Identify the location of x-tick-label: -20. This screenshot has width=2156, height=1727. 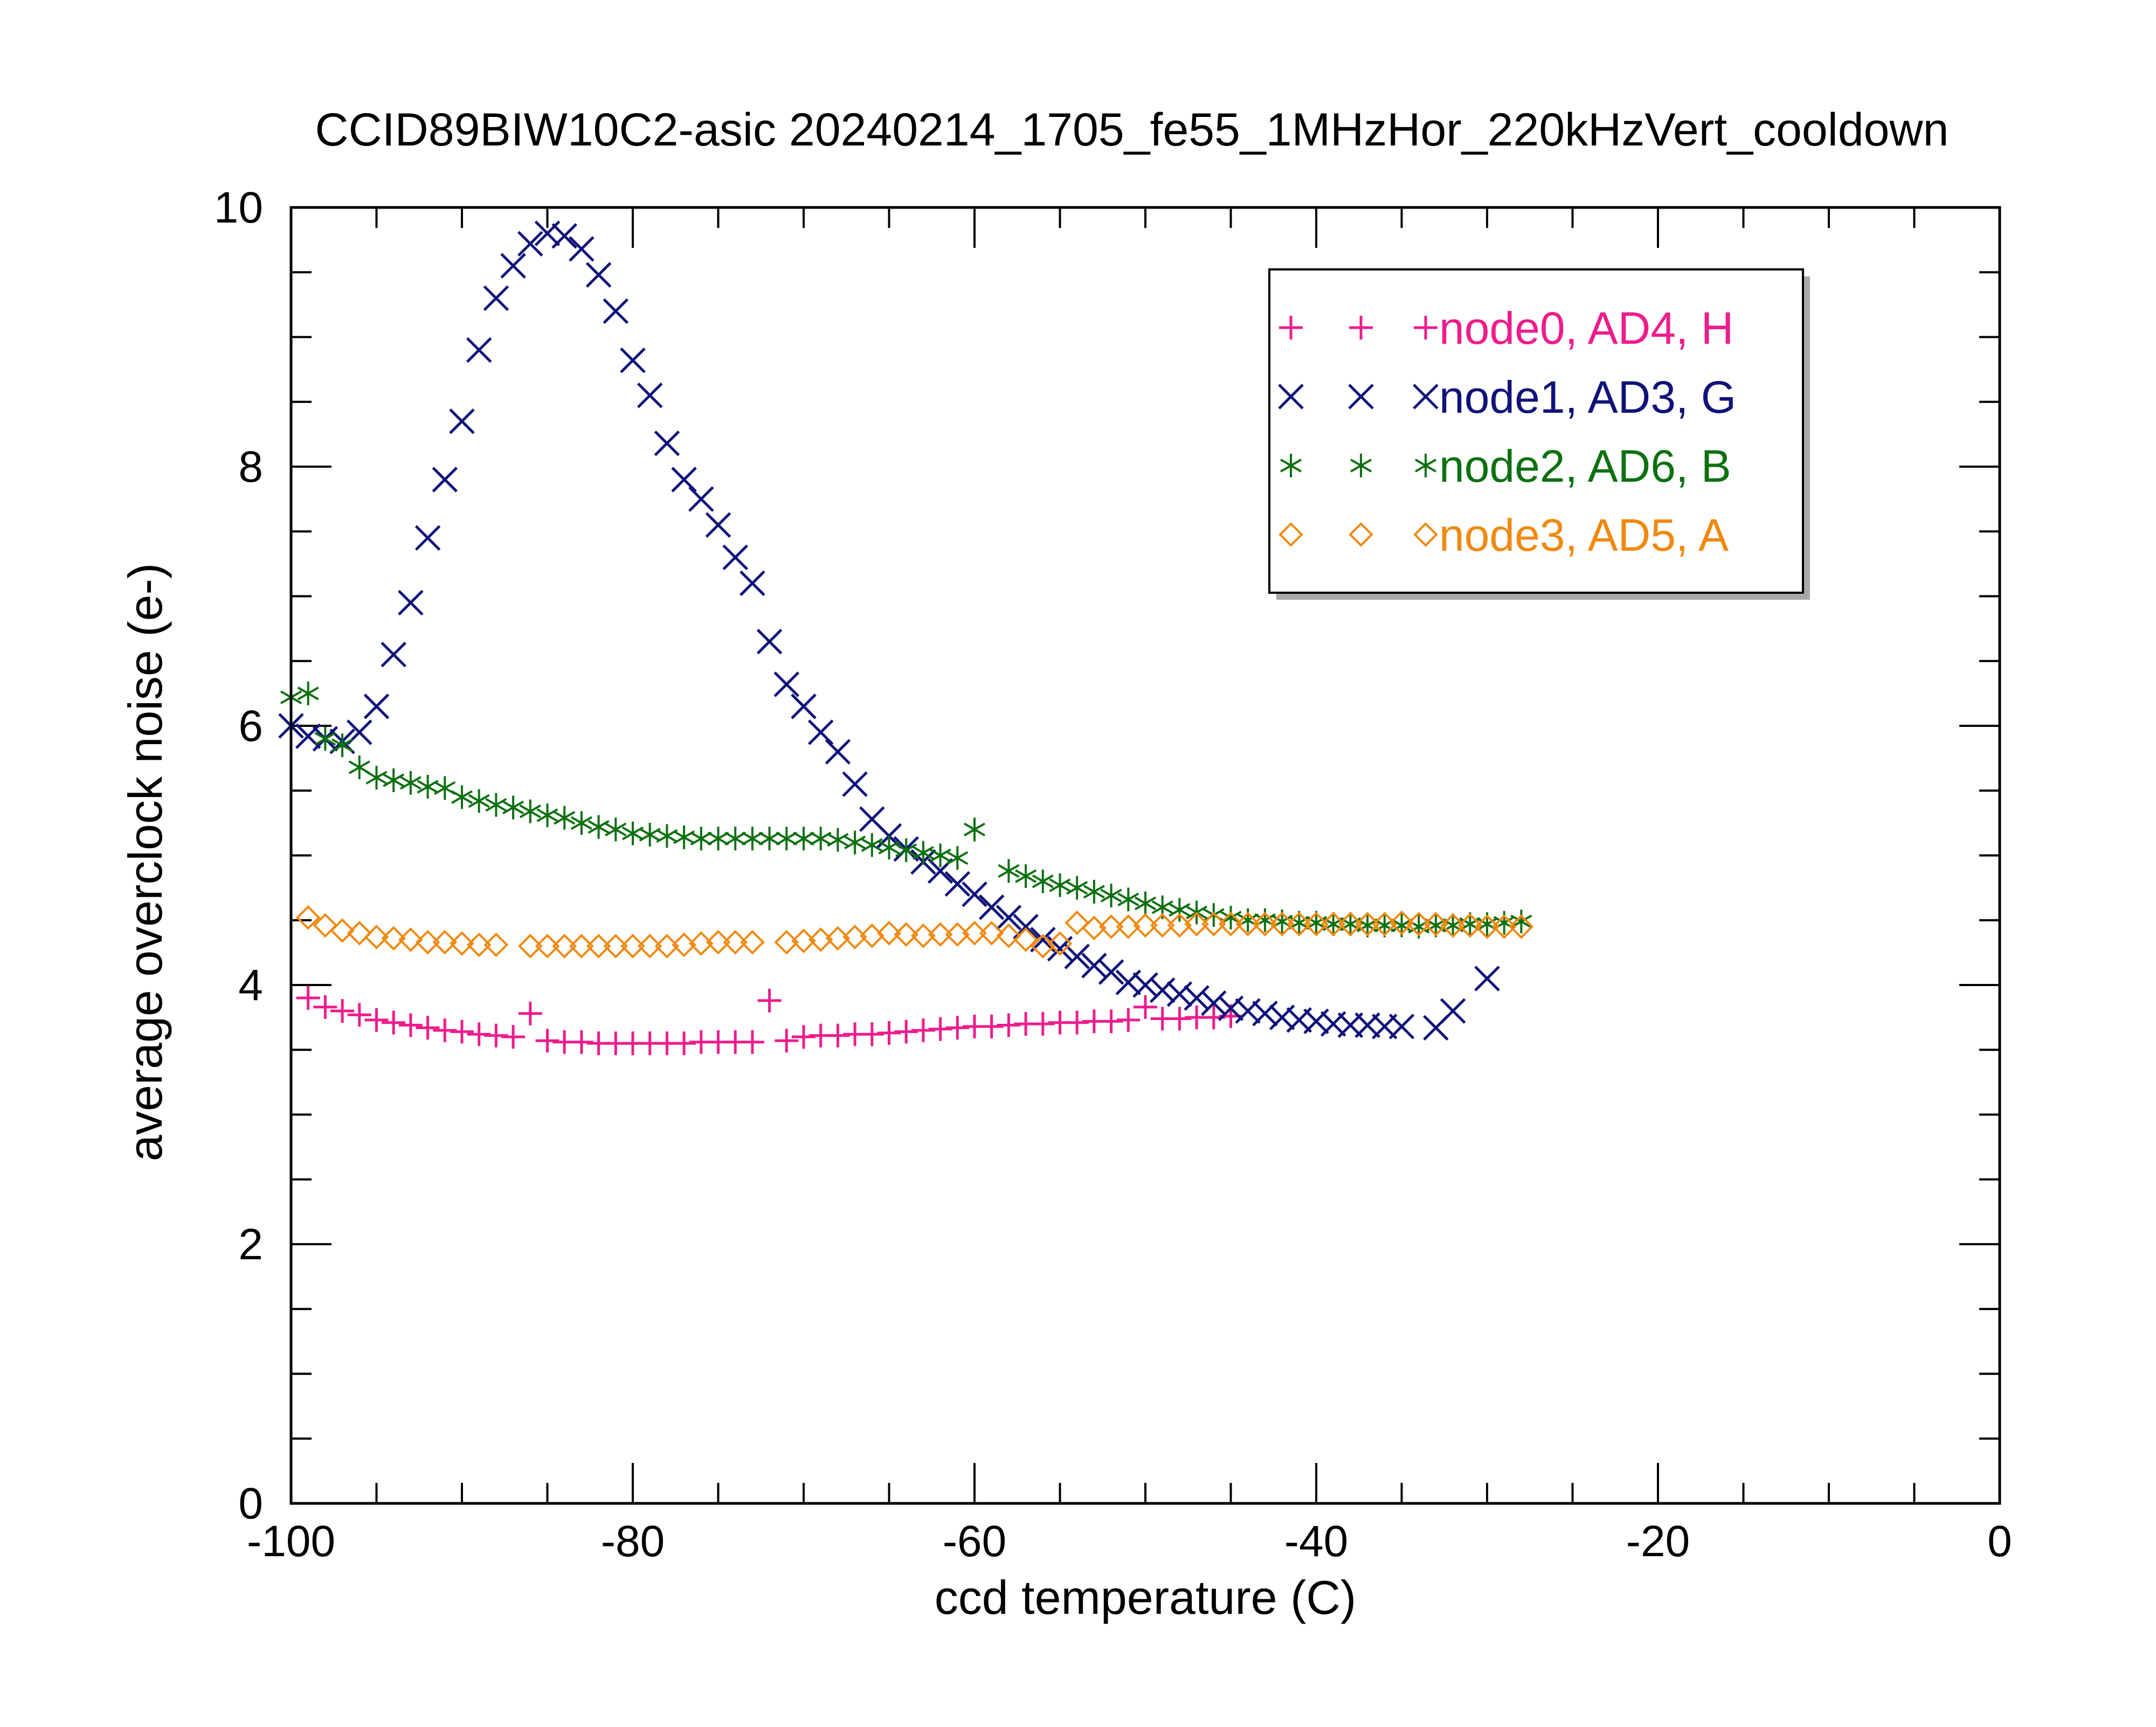
(1658, 1541).